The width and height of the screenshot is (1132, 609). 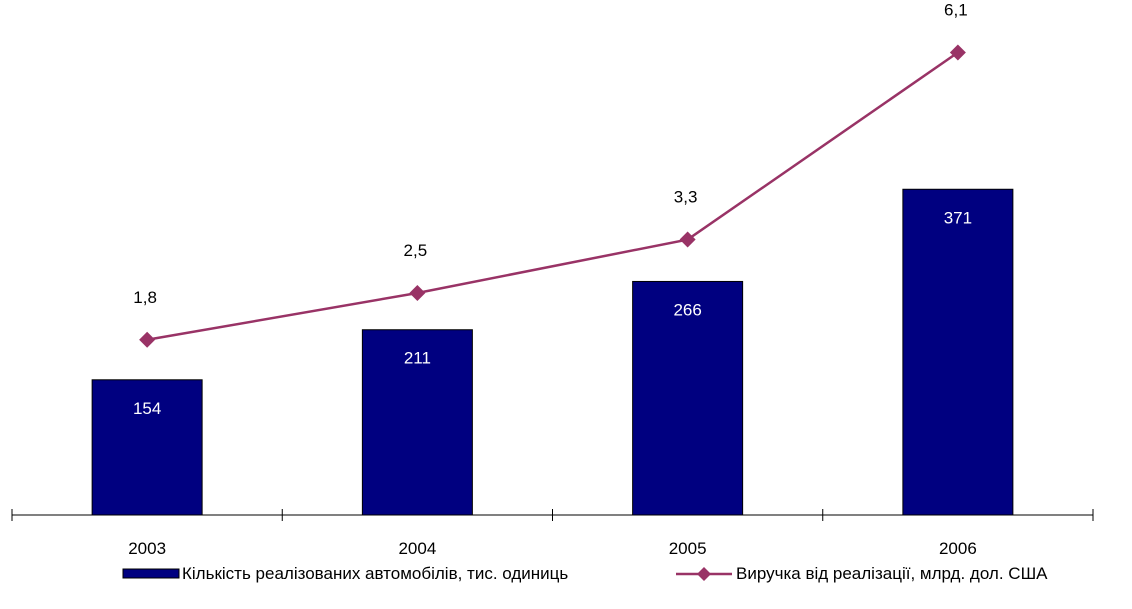 I want to click on bar-2006, so click(x=958, y=352).